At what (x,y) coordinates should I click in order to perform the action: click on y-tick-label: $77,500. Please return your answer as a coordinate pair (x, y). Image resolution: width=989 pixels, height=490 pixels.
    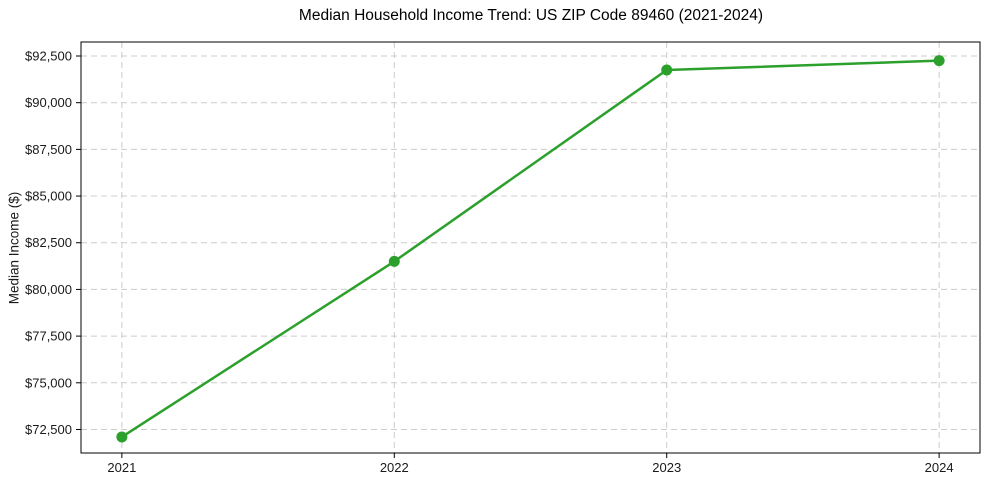
    Looking at the image, I should click on (48, 336).